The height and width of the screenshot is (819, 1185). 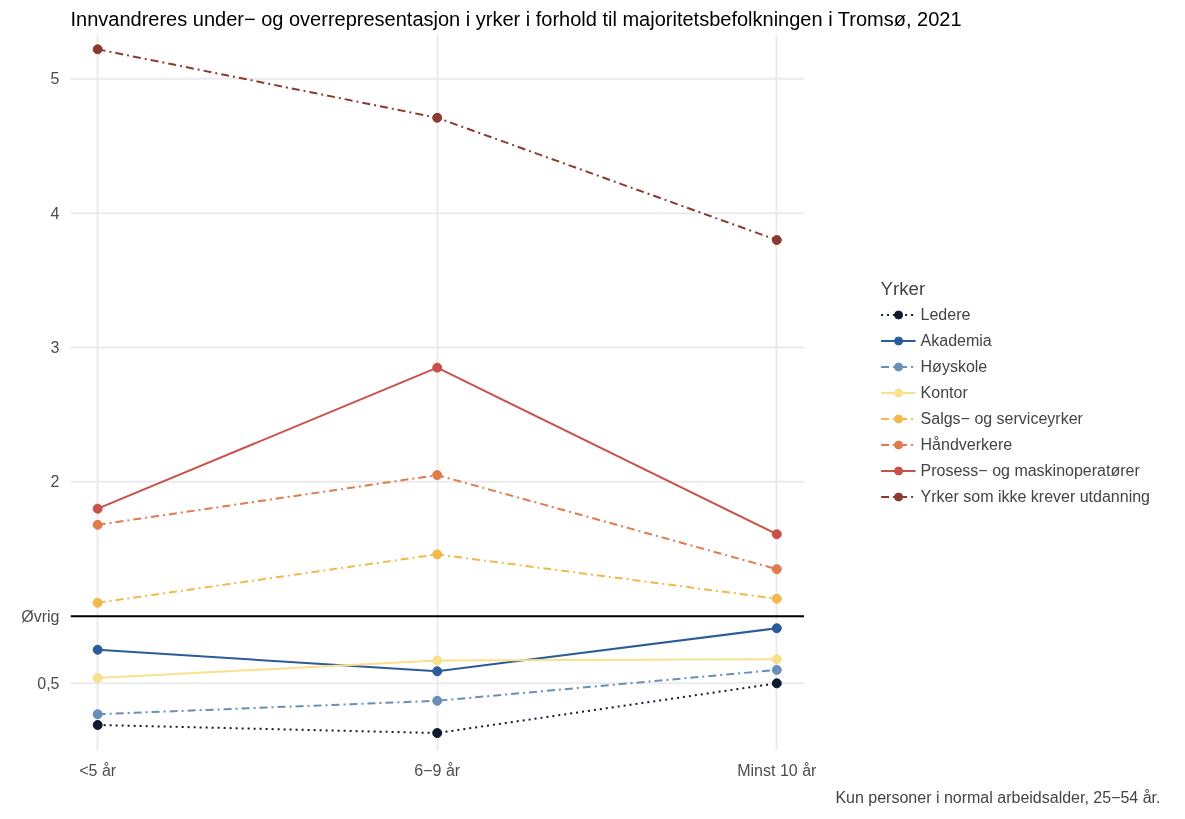 What do you see at coordinates (777, 770) in the screenshot?
I see `x-tick-label: Minst 10 år` at bounding box center [777, 770].